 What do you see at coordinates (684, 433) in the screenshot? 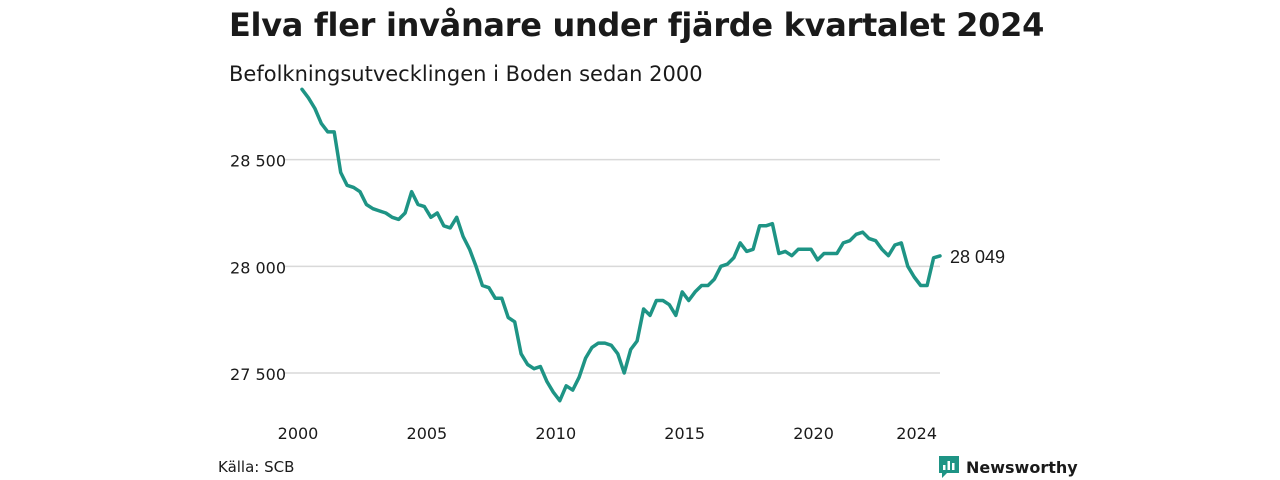
I see `x-tick-label: 2015` at bounding box center [684, 433].